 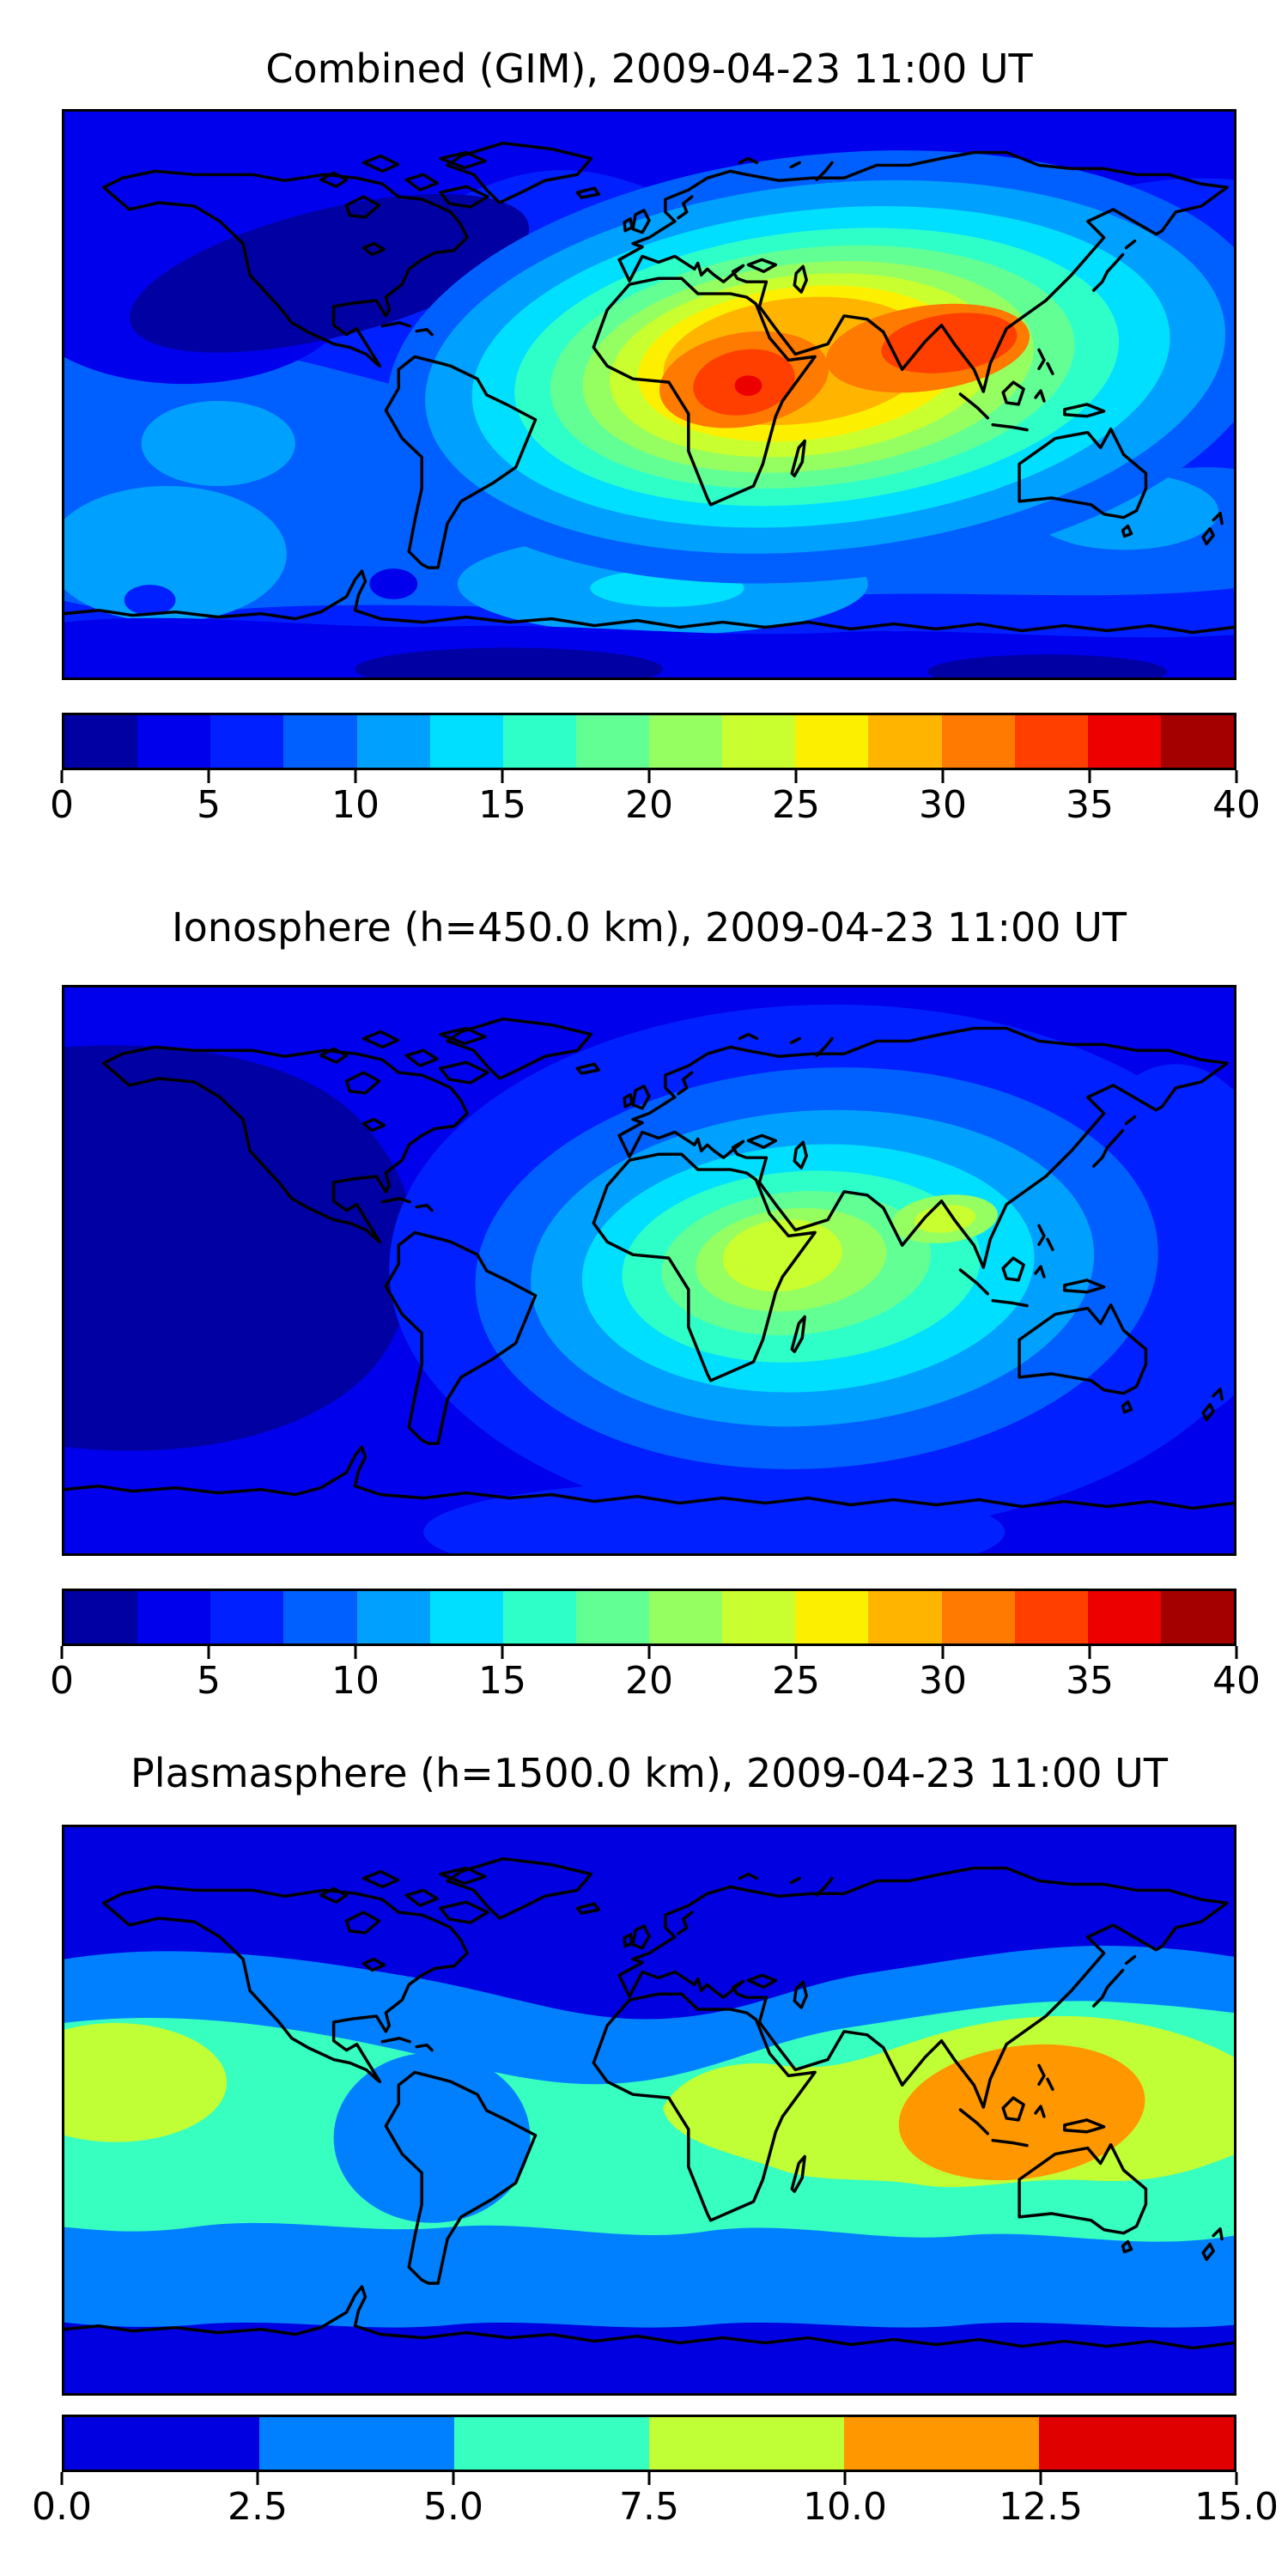 What do you see at coordinates (845, 2507) in the screenshot?
I see `colorbar-tick-label: 10.0` at bounding box center [845, 2507].